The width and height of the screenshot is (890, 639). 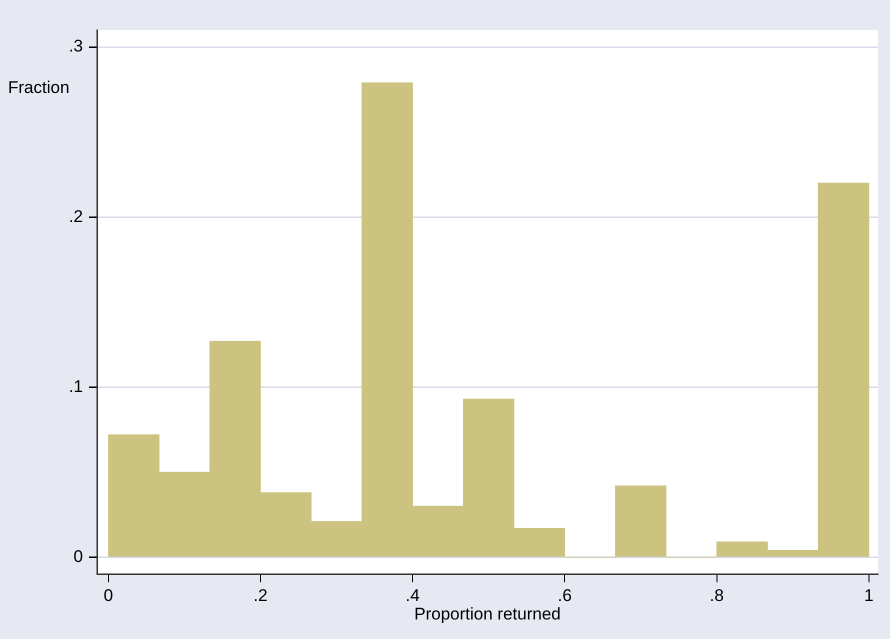 What do you see at coordinates (565, 596) in the screenshot?
I see `x-tick-label: .6` at bounding box center [565, 596].